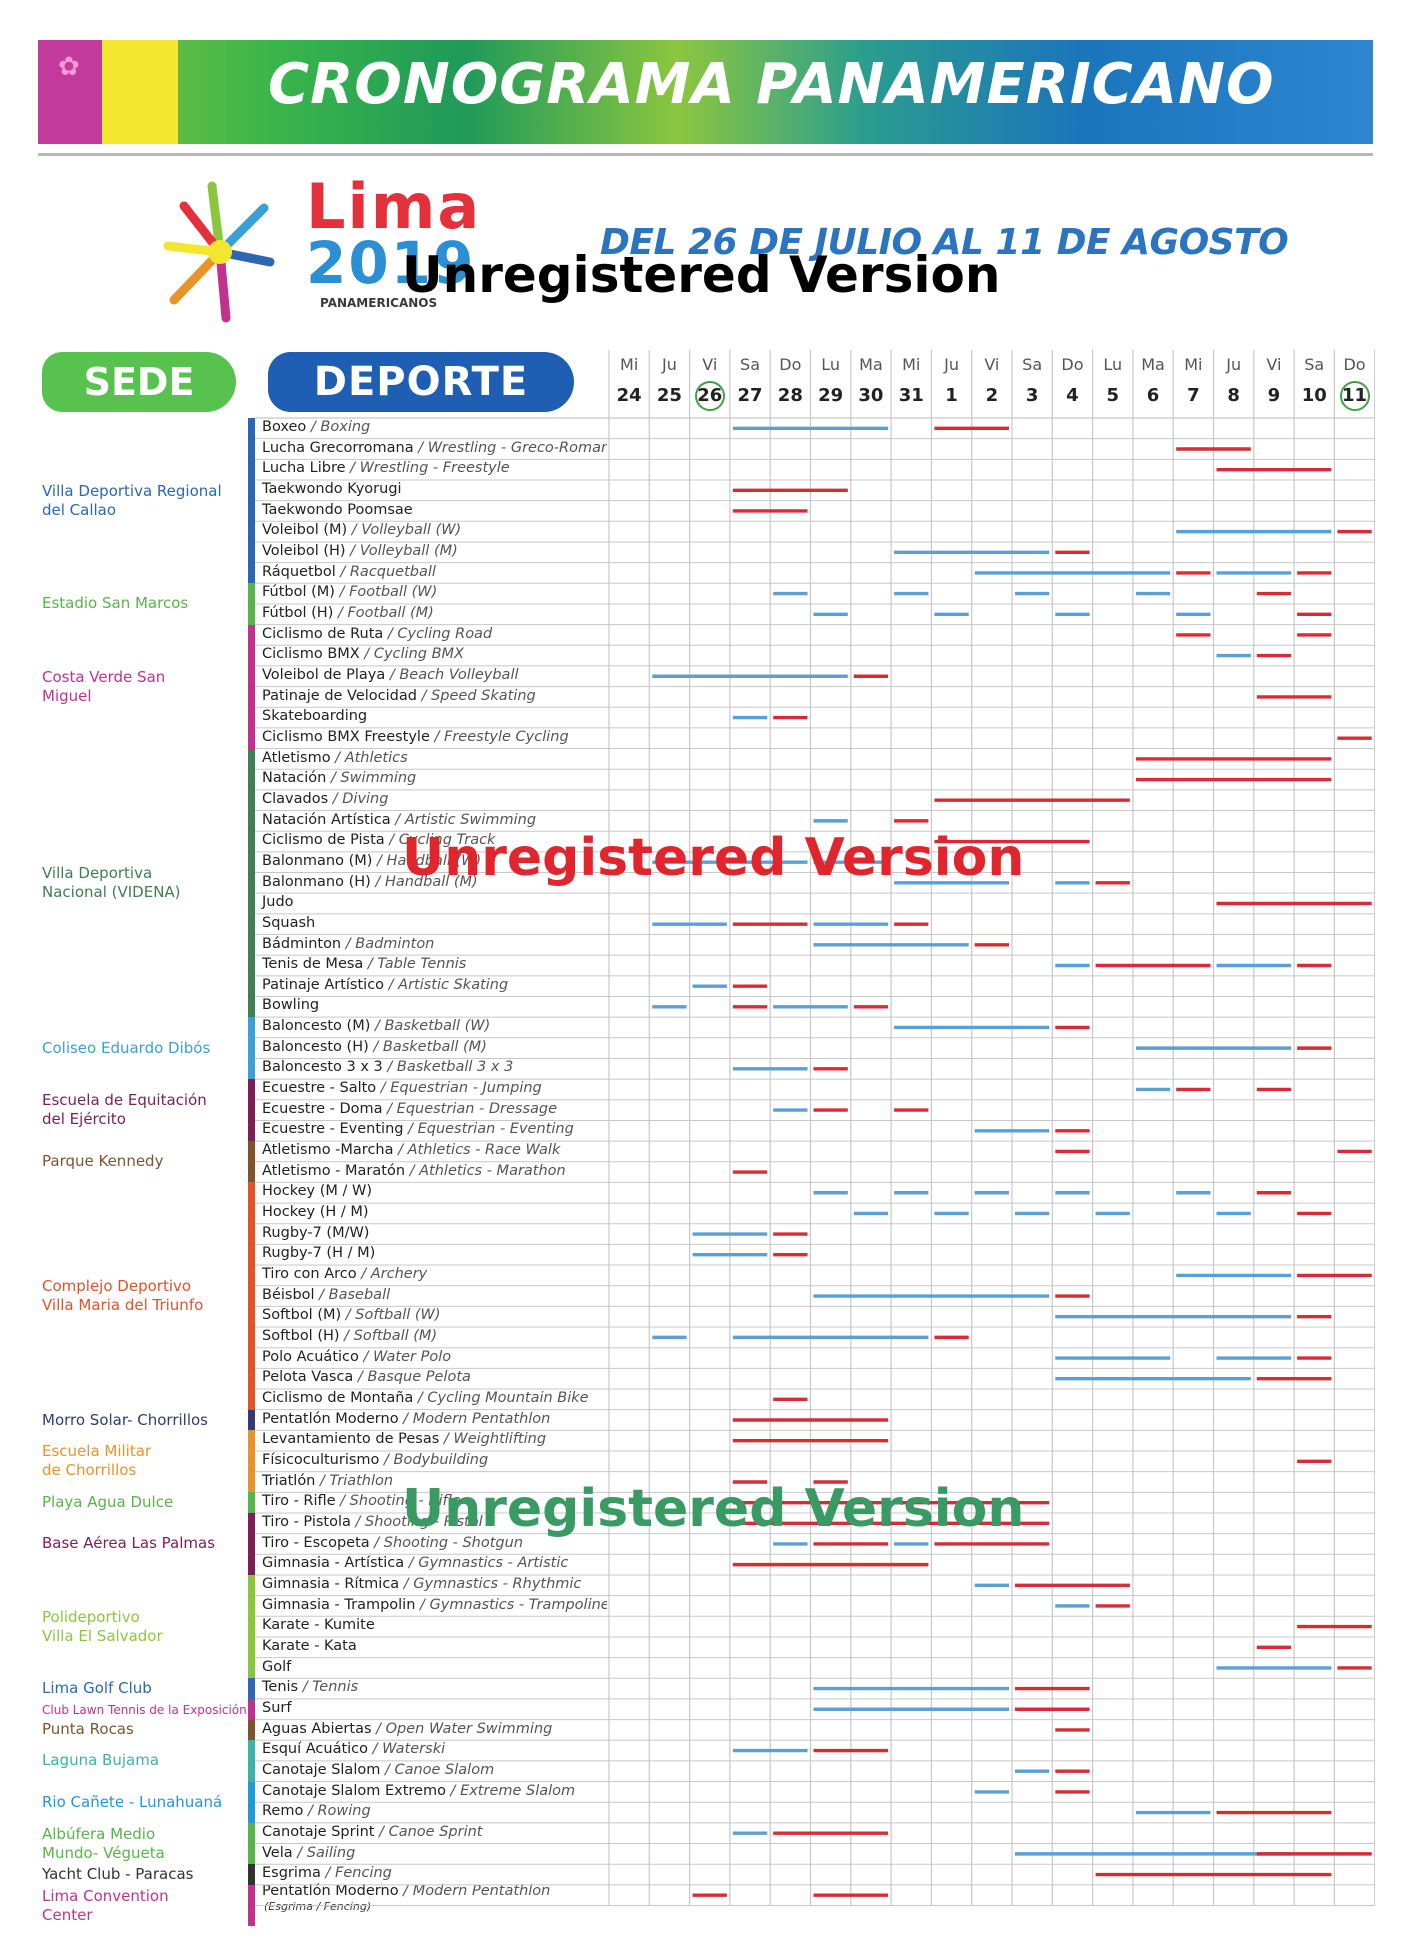 This screenshot has height=1944, width=1406. Describe the element at coordinates (517, 447) in the screenshot. I see `sport-name-en: Wrestling - Greco-Roman` at that location.